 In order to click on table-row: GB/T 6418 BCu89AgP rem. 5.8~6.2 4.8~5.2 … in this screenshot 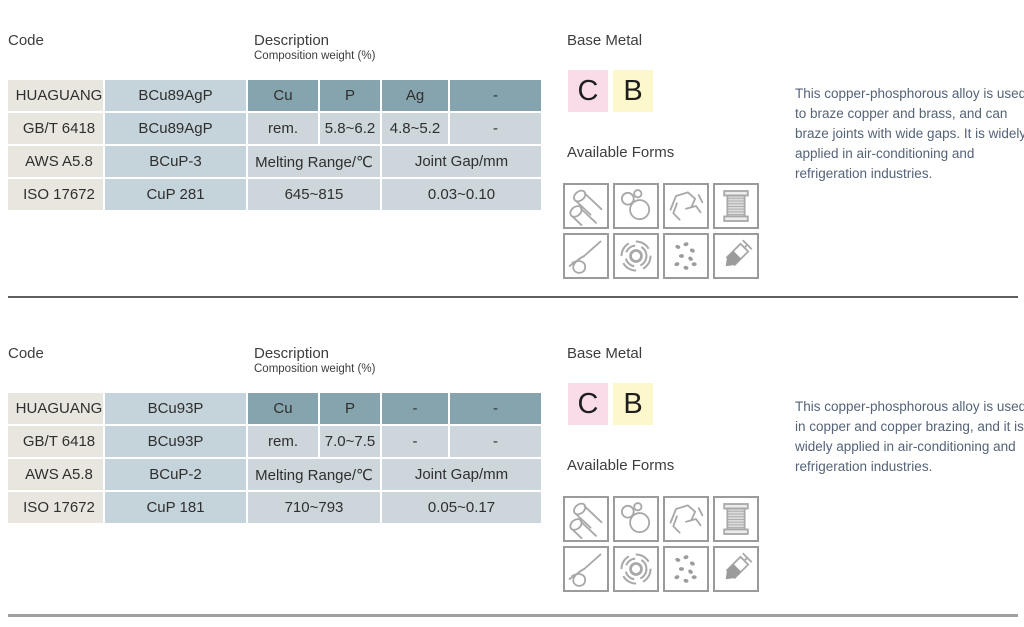, I will do `click(274, 128)`.